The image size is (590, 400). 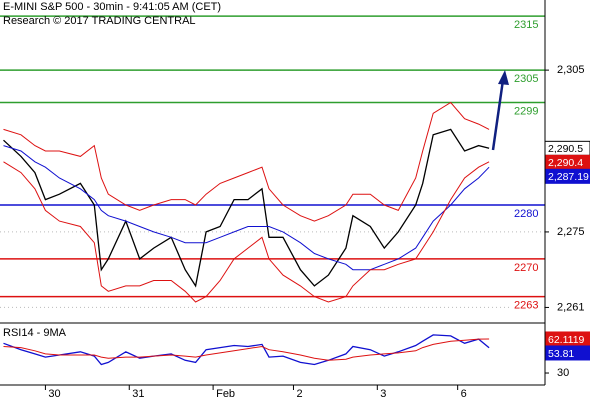 I want to click on y-tick-label: 30, so click(x=563, y=373).